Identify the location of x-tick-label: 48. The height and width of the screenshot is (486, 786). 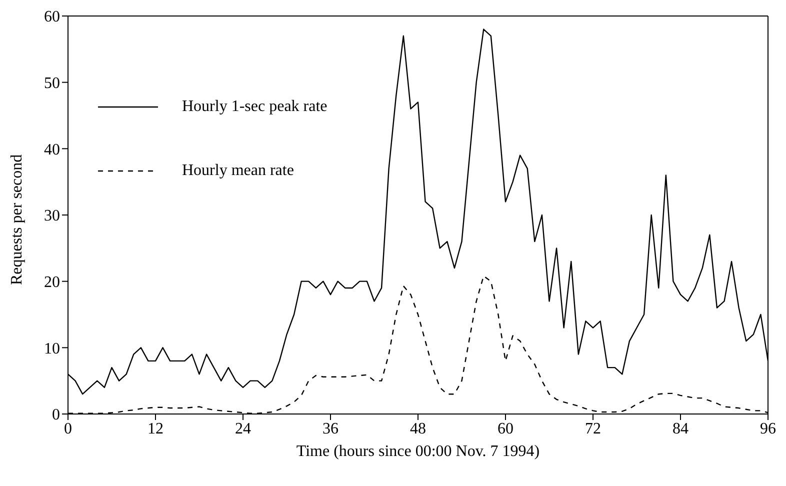
(418, 429).